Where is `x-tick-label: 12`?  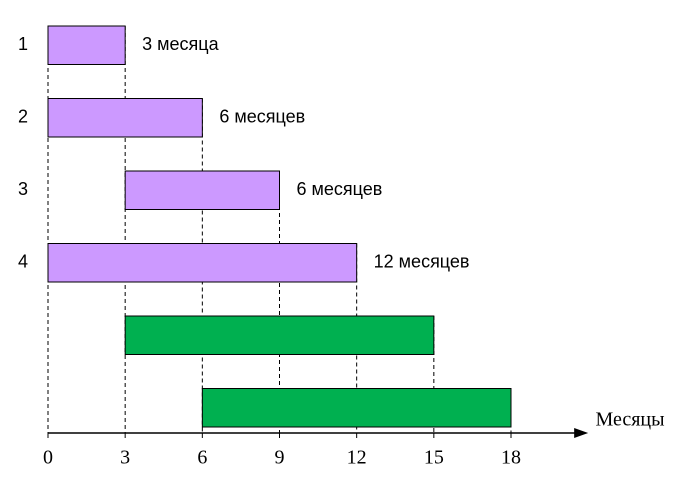 x-tick-label: 12 is located at coordinates (357, 458).